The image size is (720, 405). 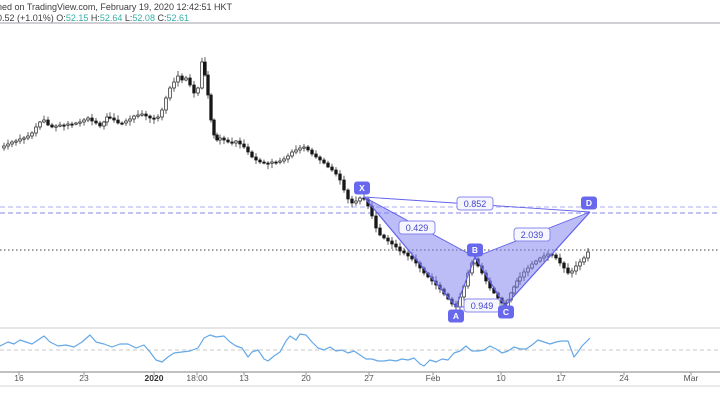 What do you see at coordinates (84, 378) in the screenshot?
I see `axis-label-23: 23` at bounding box center [84, 378].